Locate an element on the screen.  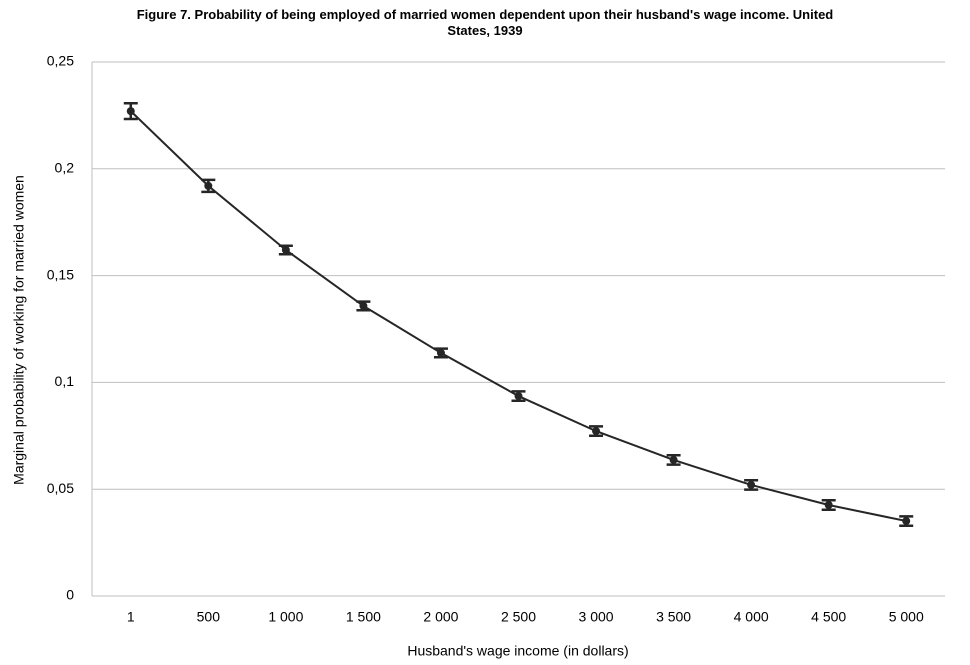
y-tick-label: 0,2 is located at coordinates (65, 168).